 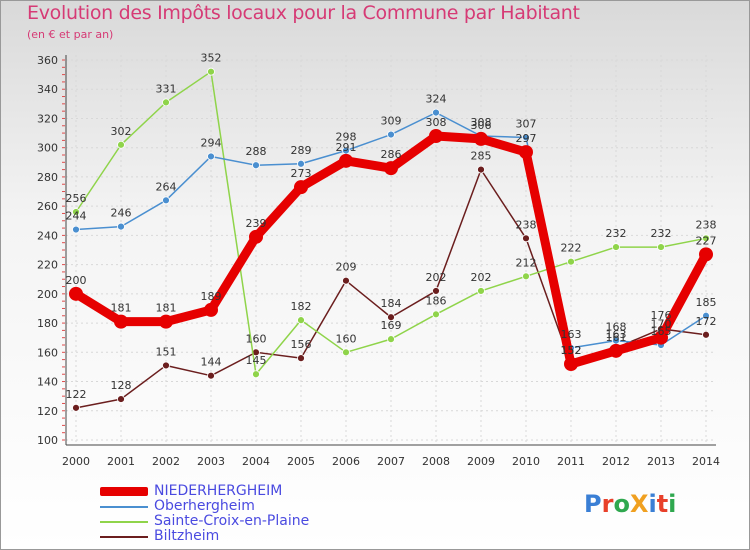 I want to click on data-label: 352, so click(x=211, y=58).